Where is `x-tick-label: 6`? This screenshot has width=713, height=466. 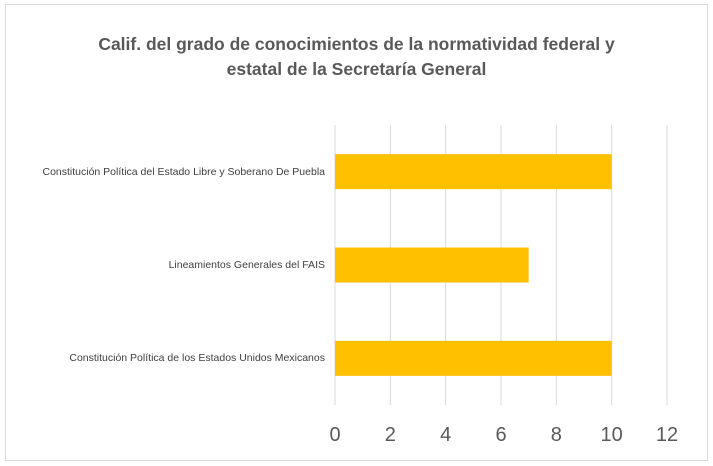 x-tick-label: 6 is located at coordinates (501, 435).